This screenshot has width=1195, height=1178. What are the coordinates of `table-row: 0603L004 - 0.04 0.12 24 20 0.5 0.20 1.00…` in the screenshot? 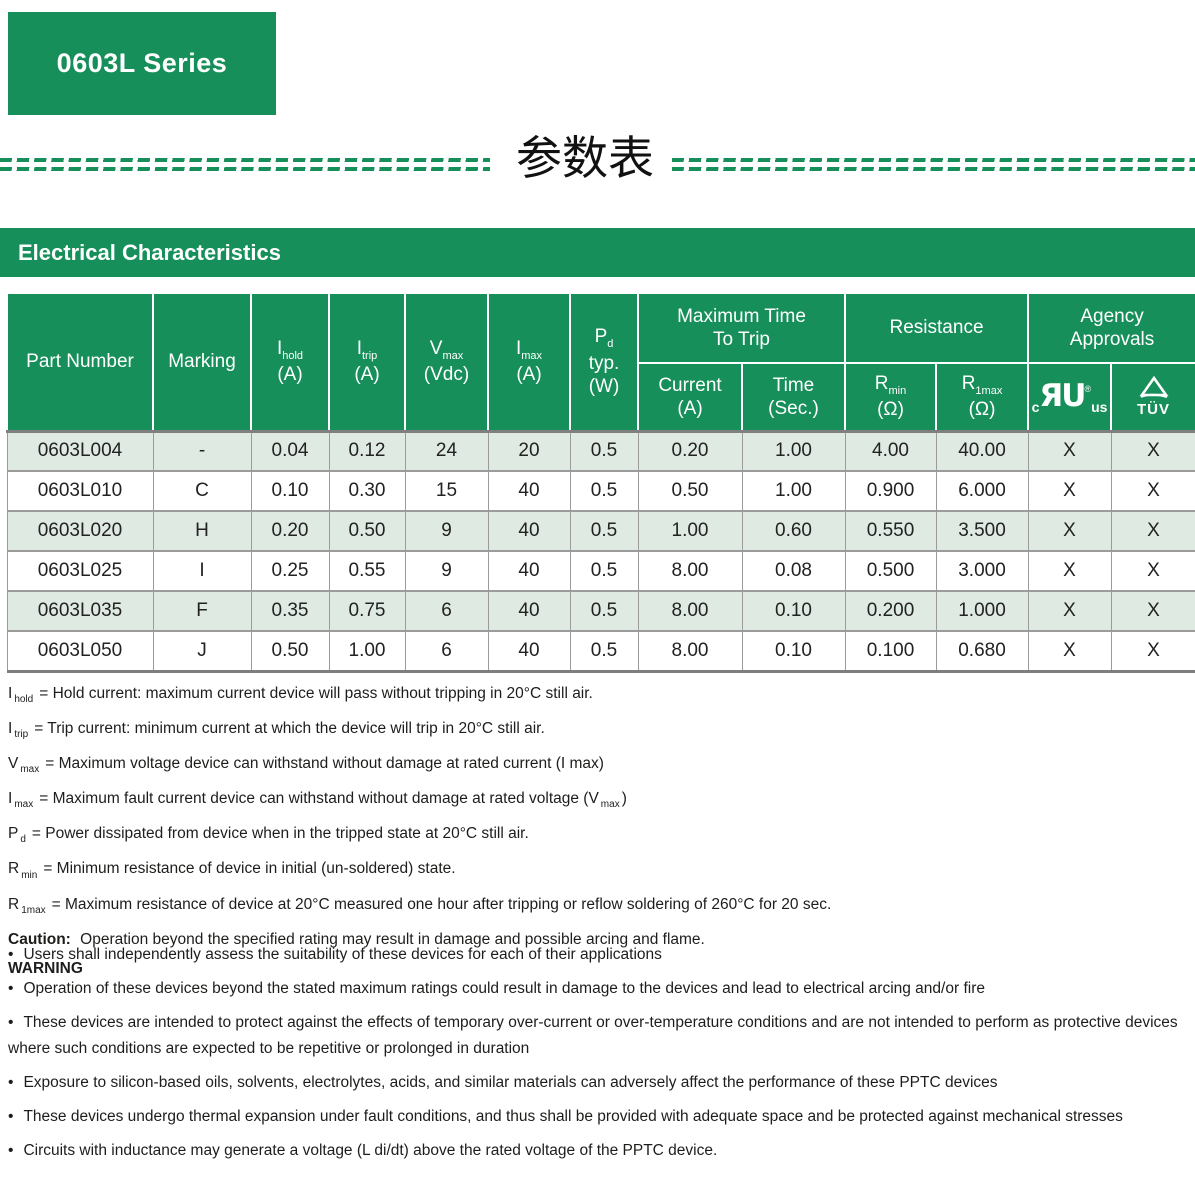 It's located at (600, 450).